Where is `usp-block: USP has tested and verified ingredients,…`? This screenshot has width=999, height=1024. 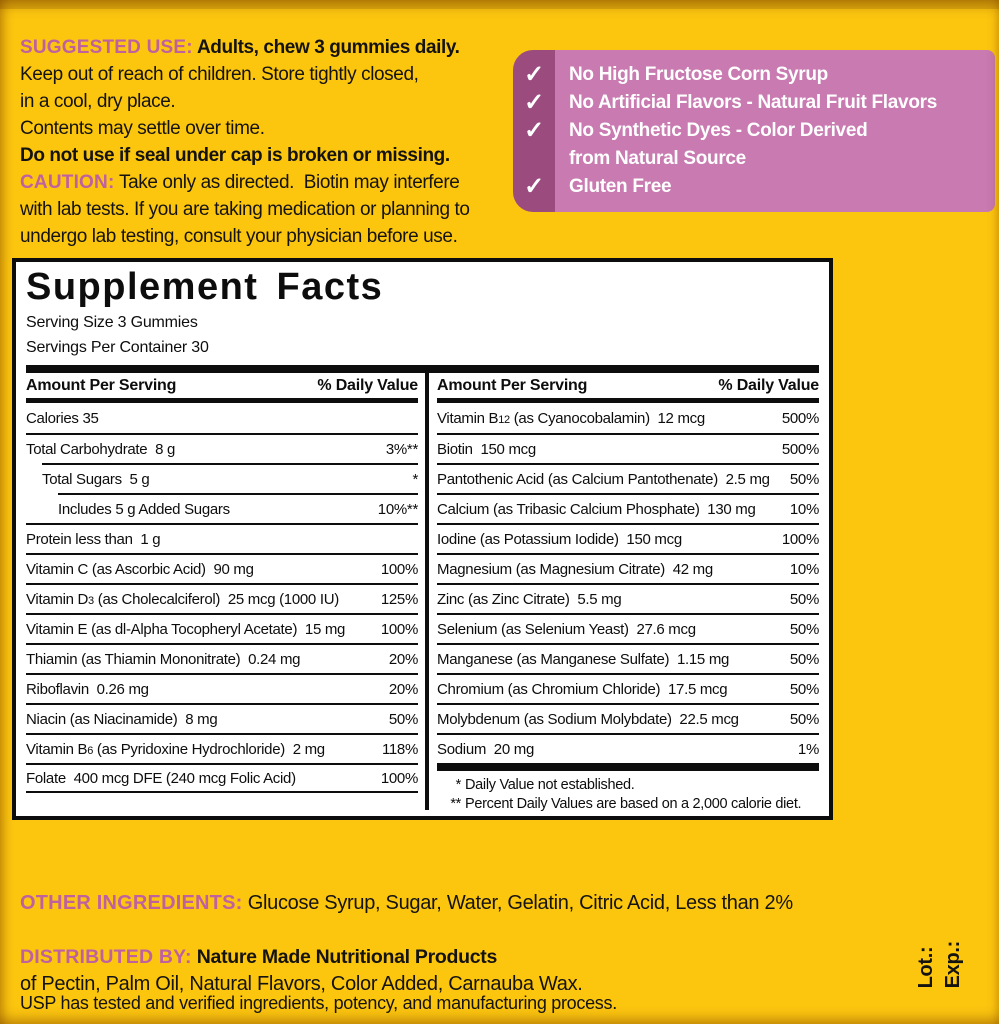 usp-block: USP has tested and verified ingredients,… is located at coordinates (500, 985).